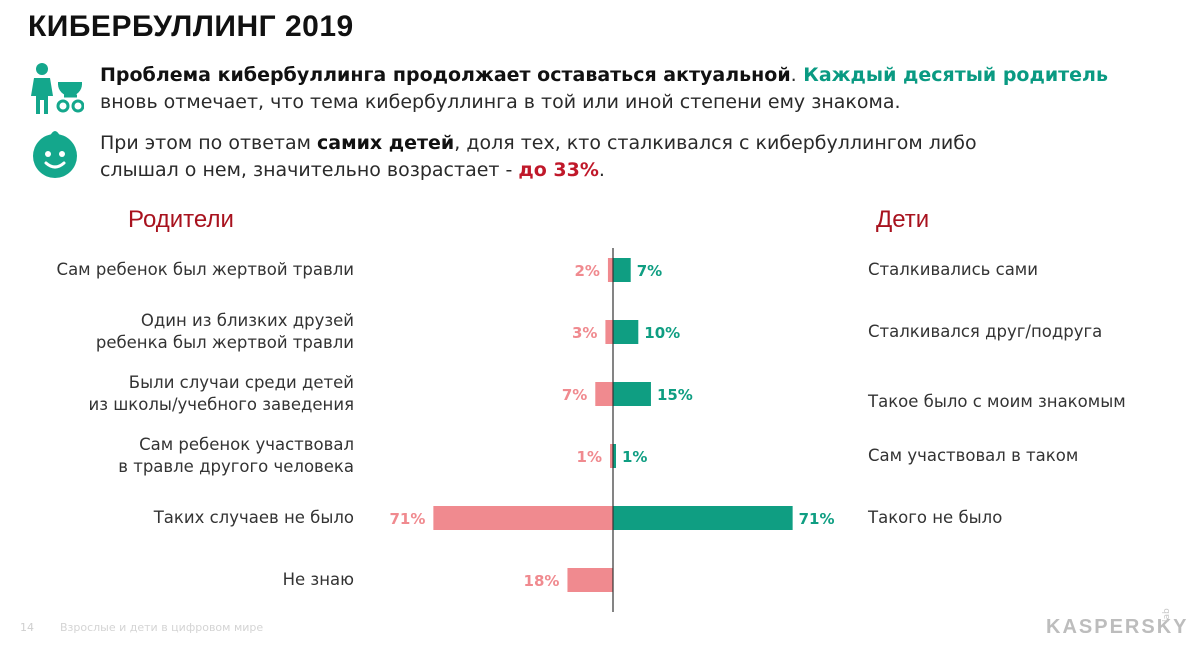 This screenshot has height=657, width=1200. What do you see at coordinates (589, 457) in the screenshot?
I see `parents-value-label: 1%` at bounding box center [589, 457].